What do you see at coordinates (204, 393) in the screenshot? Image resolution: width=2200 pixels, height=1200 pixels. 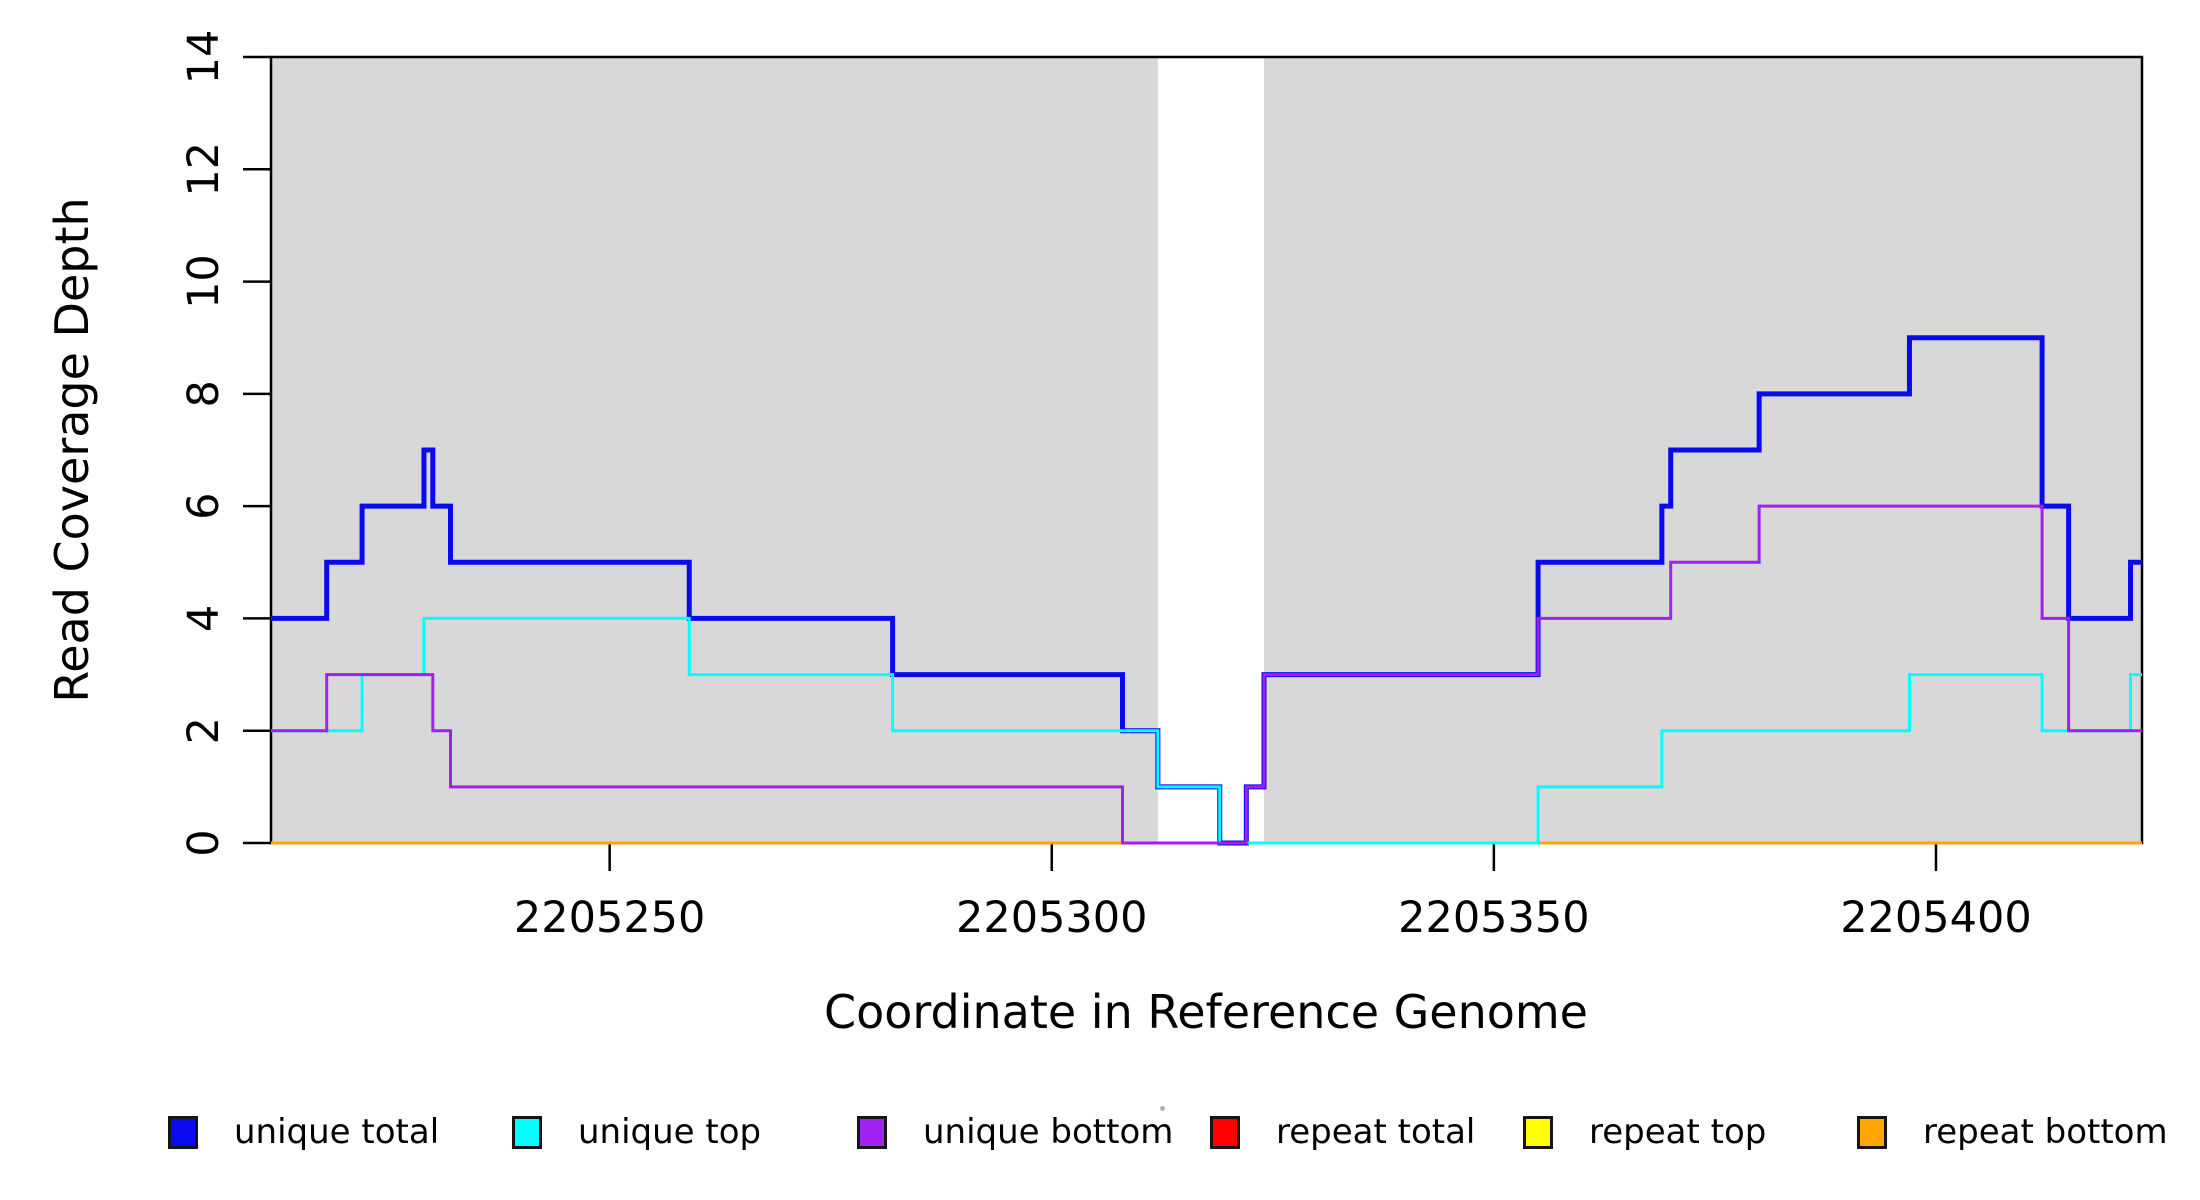 I see `y-tick-label: 8` at bounding box center [204, 393].